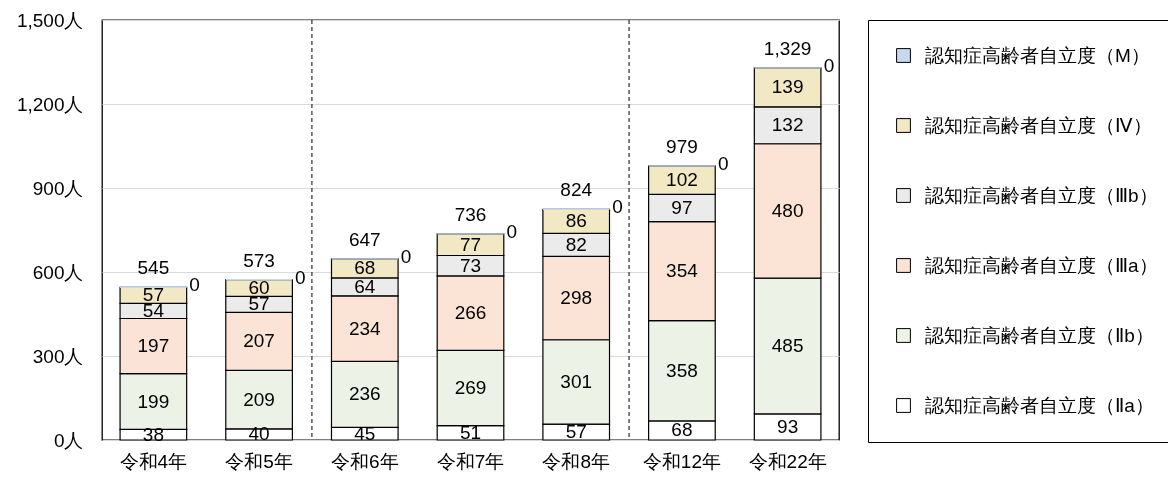  Describe the element at coordinates (682, 430) in the screenshot. I see `data-label: 68` at that location.